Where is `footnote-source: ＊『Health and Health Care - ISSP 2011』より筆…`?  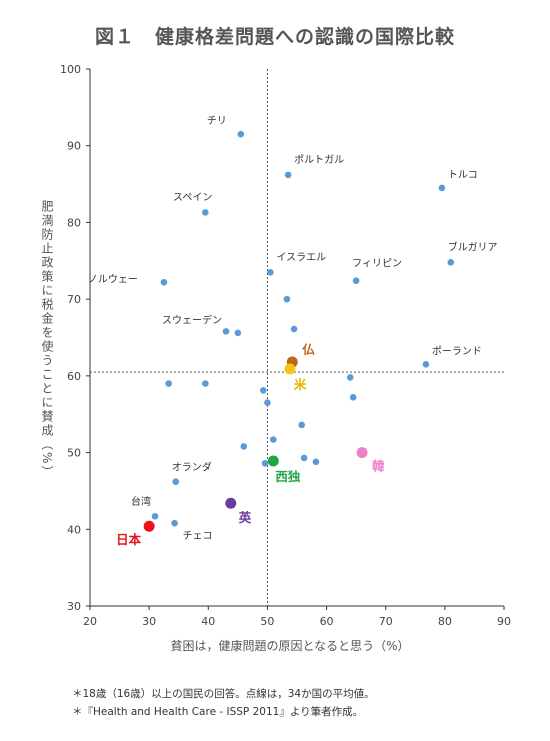 footnote-source: ＊『Health and Health Care - ISSP 2011』より筆… is located at coordinates (218, 712).